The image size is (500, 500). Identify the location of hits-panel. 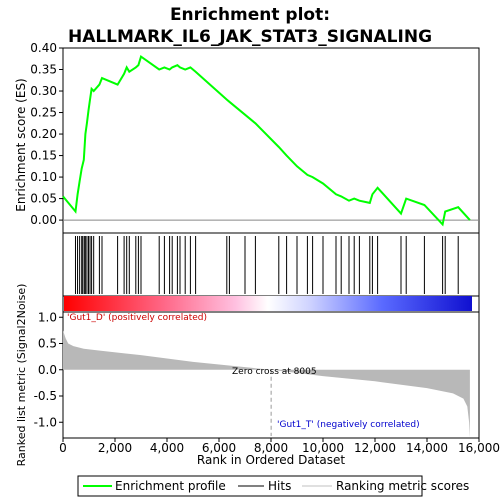
(271, 264).